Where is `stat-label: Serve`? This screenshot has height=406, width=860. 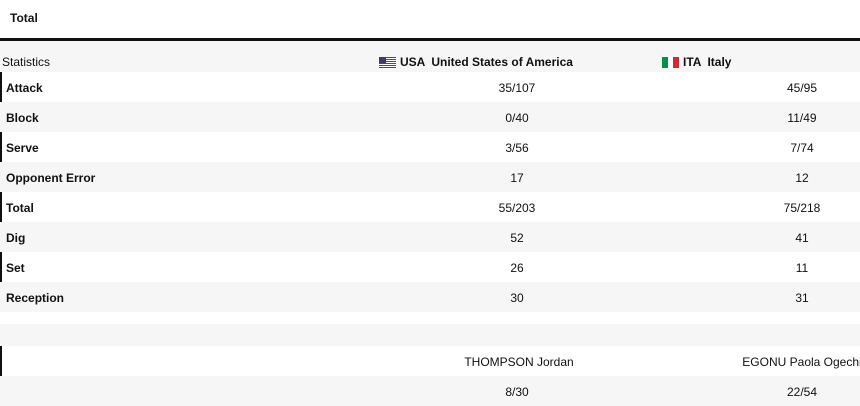 stat-label: Serve is located at coordinates (22, 148).